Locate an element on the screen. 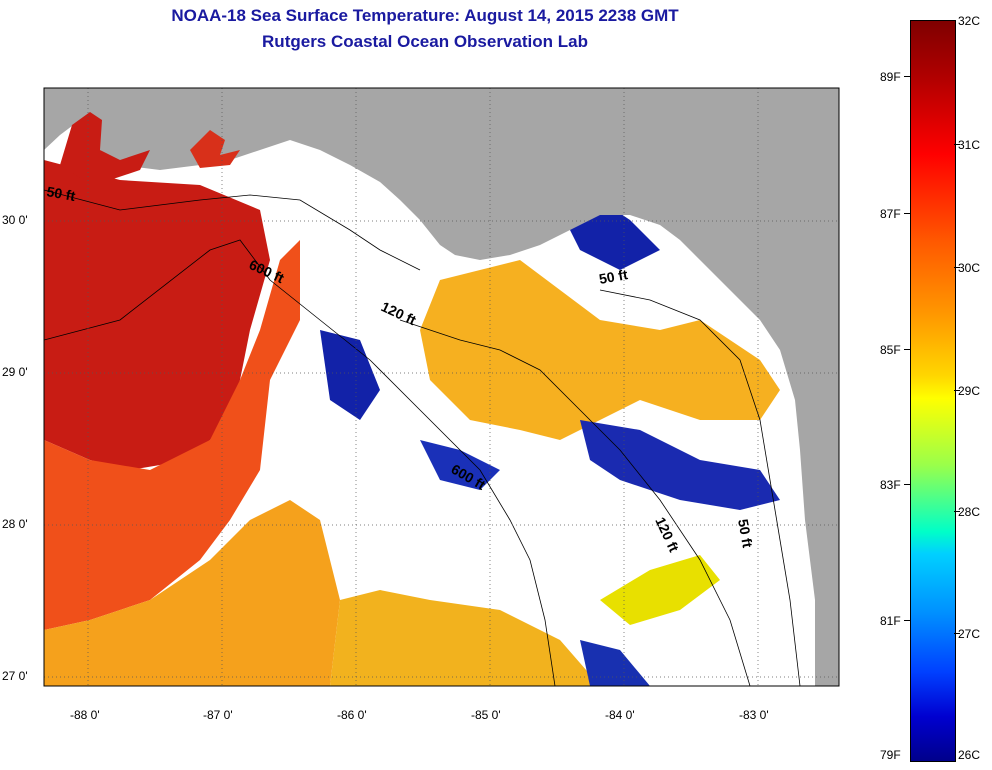 The height and width of the screenshot is (770, 992). depth-contour-50ft-east is located at coordinates (700, 487).